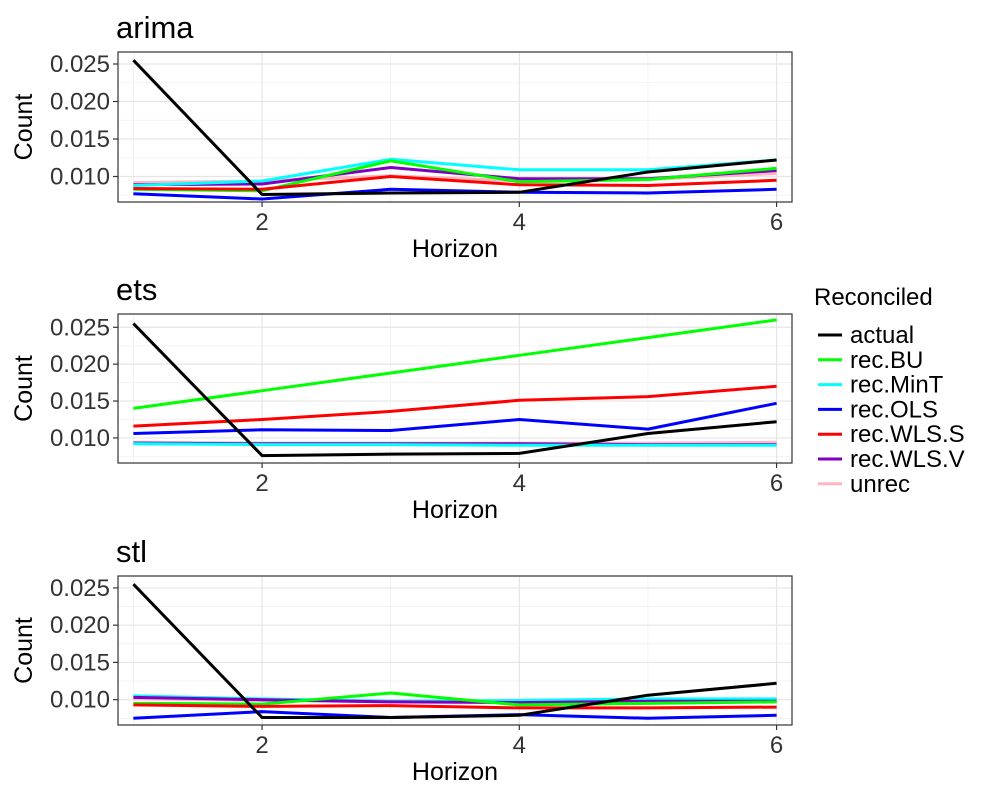 This screenshot has height=800, width=1000. I want to click on legend-item-unrec: unrec, so click(864, 484).